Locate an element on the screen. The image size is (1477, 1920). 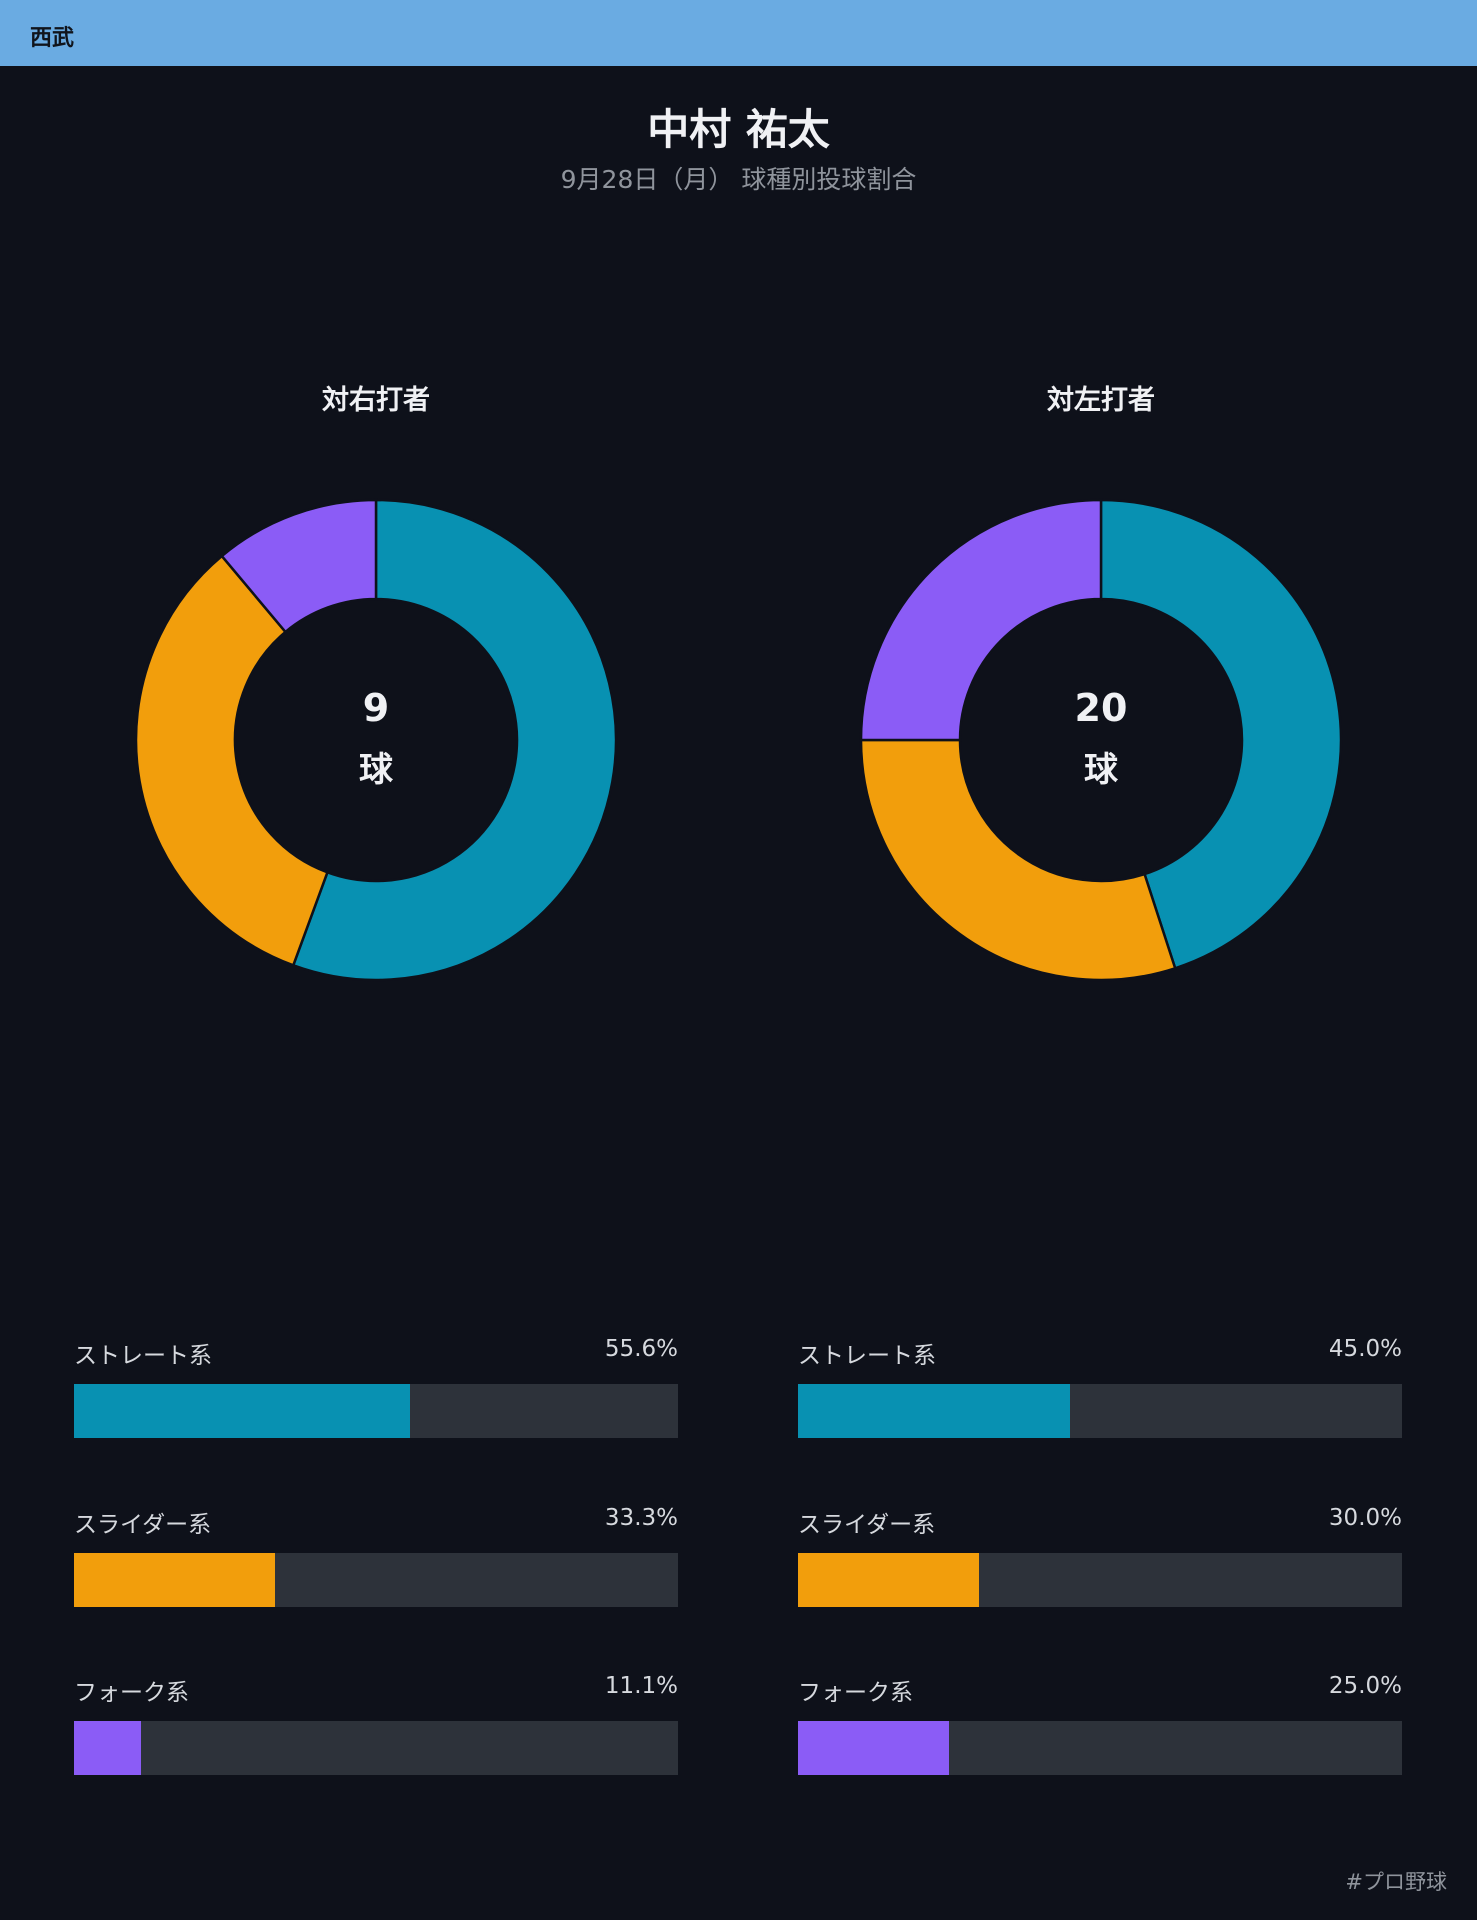
pitch-count-vs-right: 9 is located at coordinates (376, 708).